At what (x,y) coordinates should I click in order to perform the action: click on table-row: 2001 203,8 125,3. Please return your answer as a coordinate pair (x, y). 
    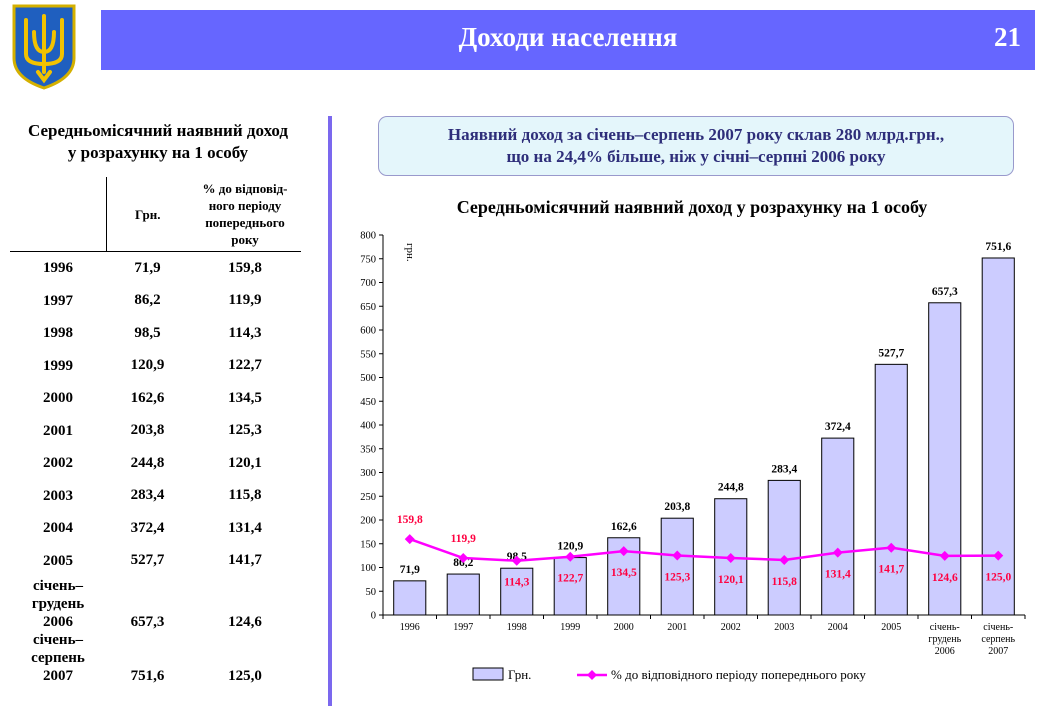
    Looking at the image, I should click on (155, 431).